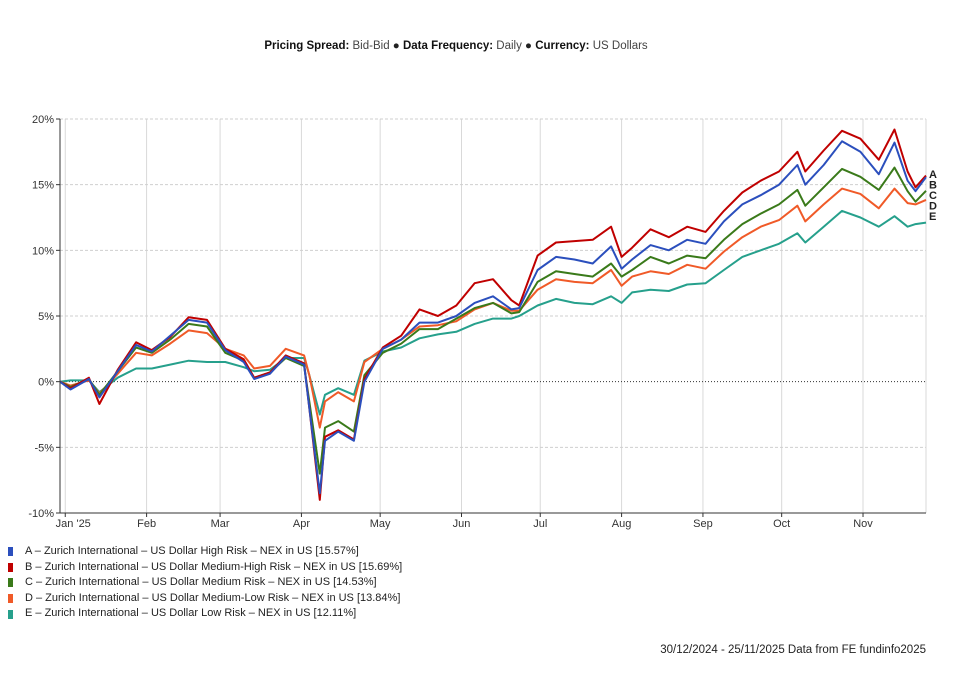  I want to click on currency-label: Currency:, so click(562, 46).